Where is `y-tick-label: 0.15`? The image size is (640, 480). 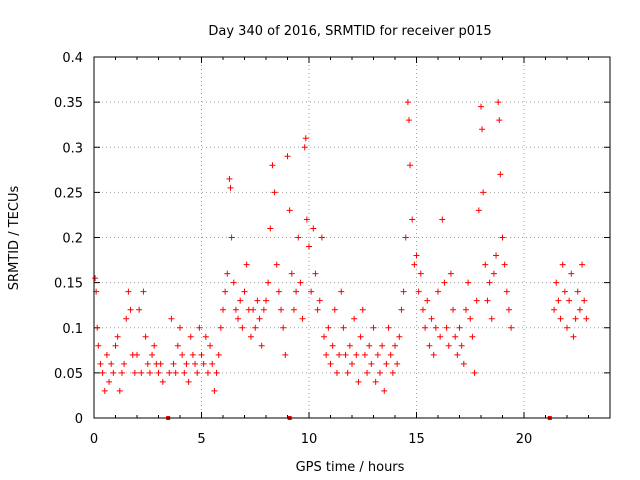
y-tick-label: 0.15 is located at coordinates (68, 284).